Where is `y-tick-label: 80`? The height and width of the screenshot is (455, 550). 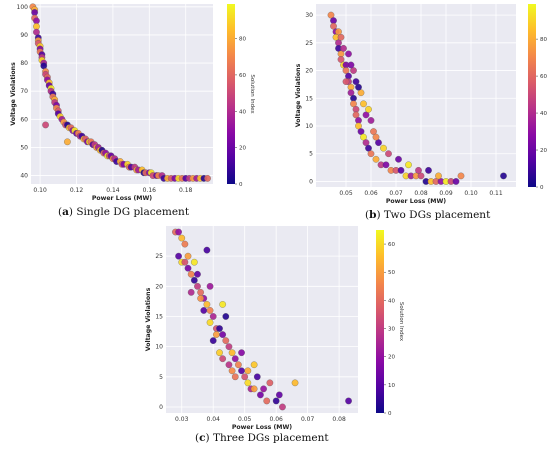
y-tick-label: 80 is located at coordinates (24, 63).